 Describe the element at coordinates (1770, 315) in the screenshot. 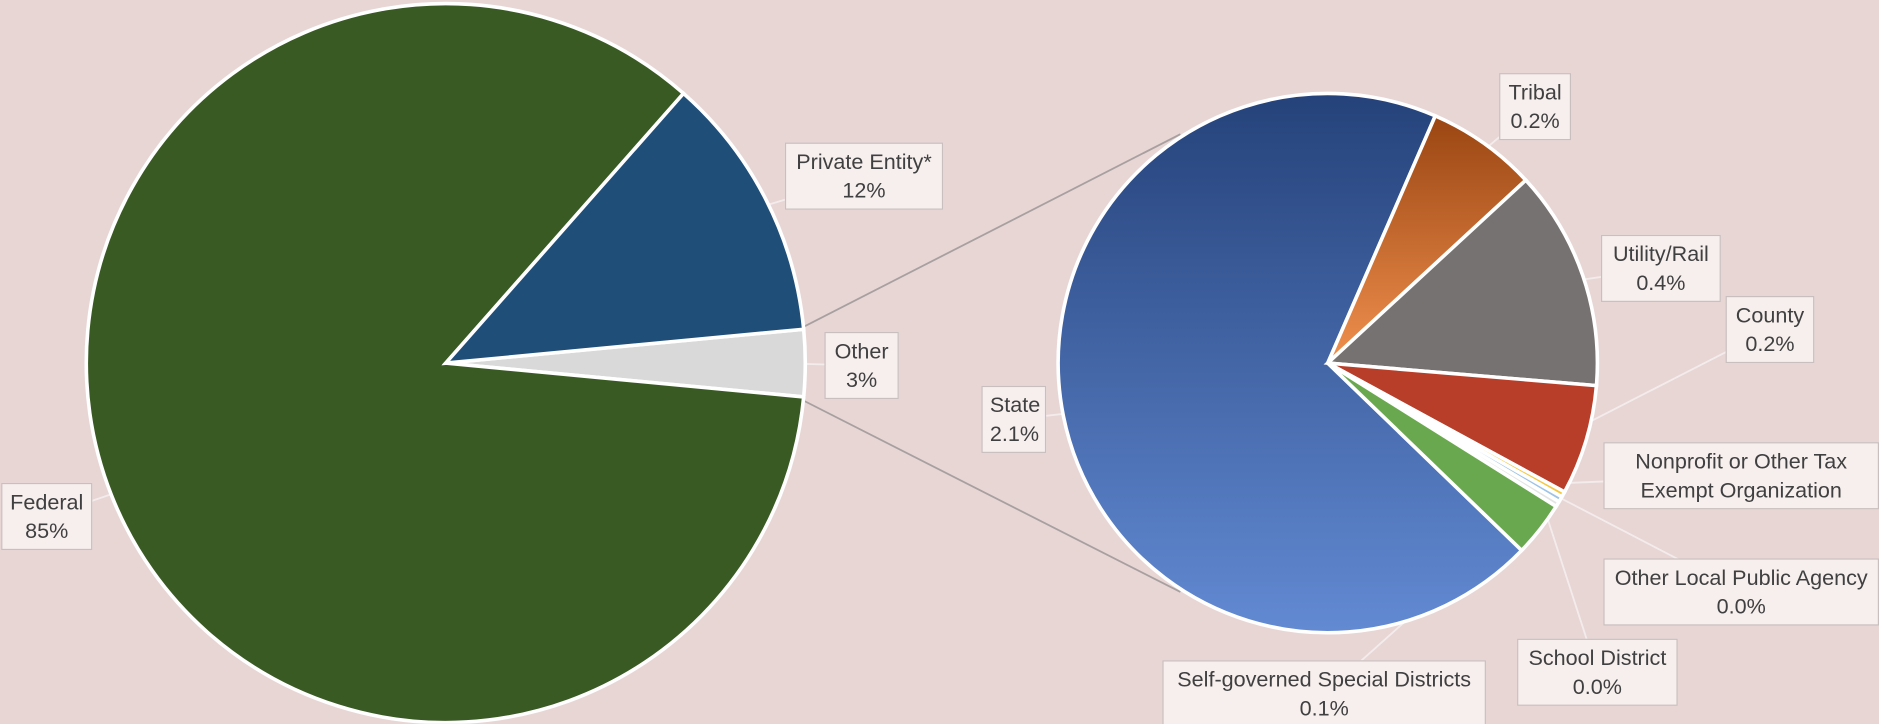

I see `label-name: County` at that location.